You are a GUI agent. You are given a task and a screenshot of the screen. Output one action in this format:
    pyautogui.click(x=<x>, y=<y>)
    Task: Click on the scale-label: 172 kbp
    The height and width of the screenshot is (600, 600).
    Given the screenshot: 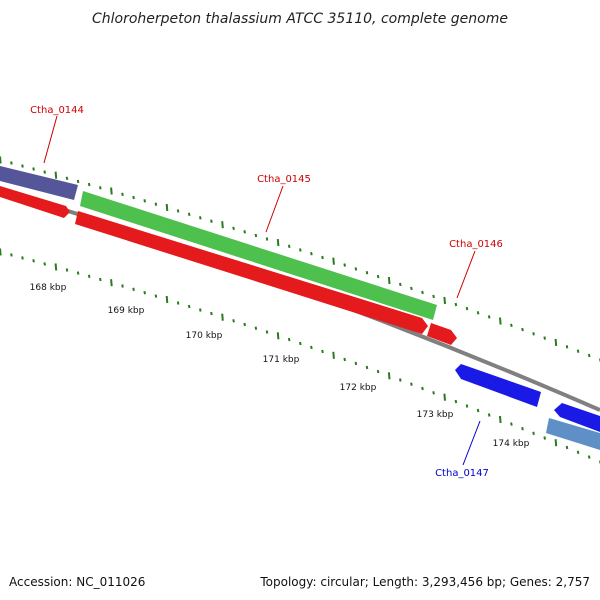 What is the action you would take?
    pyautogui.click(x=358, y=388)
    